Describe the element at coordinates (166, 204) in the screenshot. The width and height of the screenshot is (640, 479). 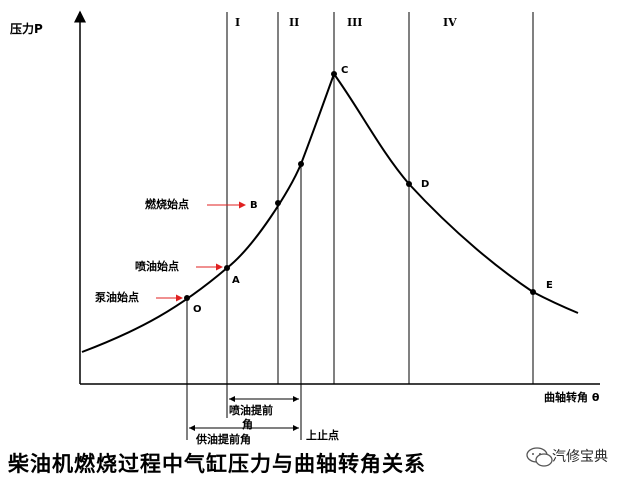
I see `combustion-start-label: 燃烧始点` at that location.